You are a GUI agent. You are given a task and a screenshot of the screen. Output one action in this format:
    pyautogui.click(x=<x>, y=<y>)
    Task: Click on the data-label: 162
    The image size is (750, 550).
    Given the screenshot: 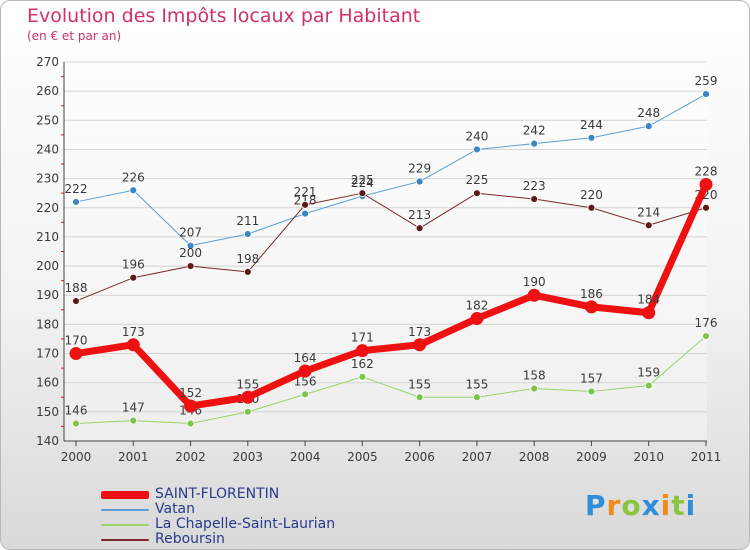 What is the action you would take?
    pyautogui.click(x=362, y=364)
    